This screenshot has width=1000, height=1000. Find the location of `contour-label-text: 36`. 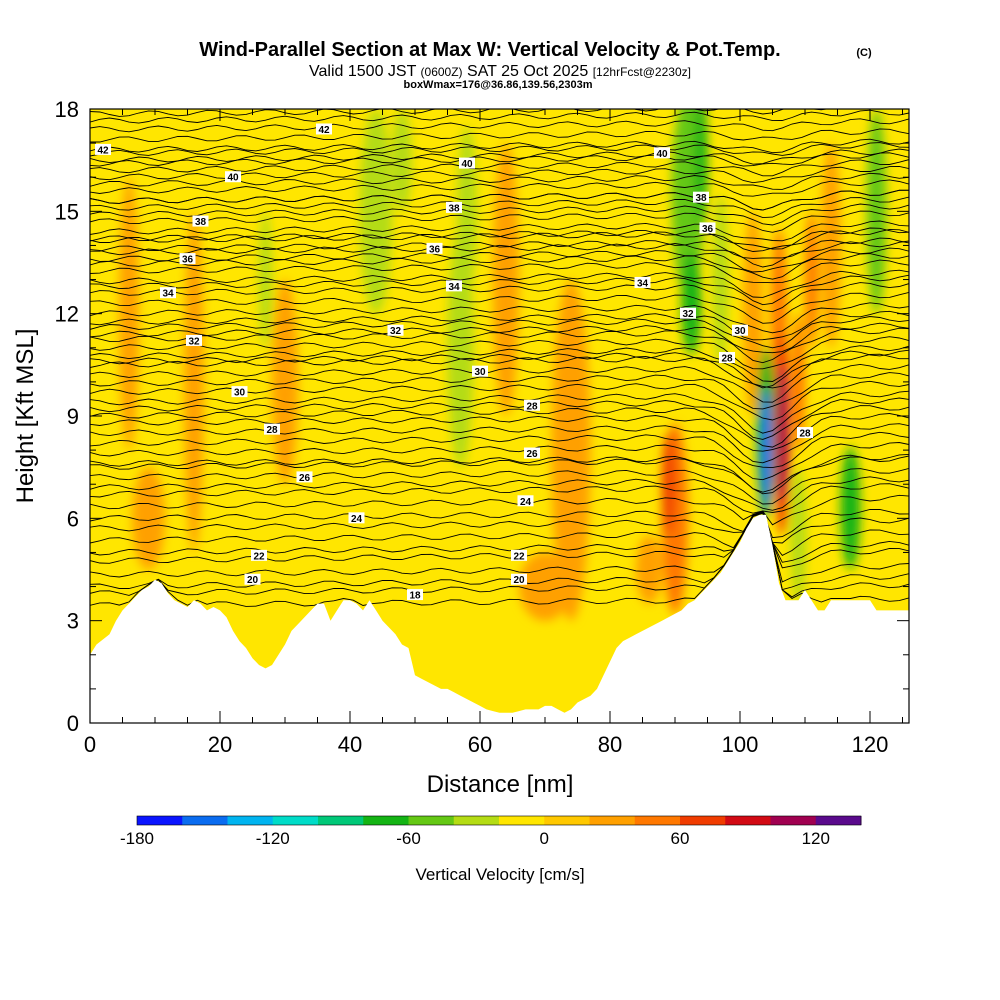

contour-label-text: 36 is located at coordinates (435, 249).